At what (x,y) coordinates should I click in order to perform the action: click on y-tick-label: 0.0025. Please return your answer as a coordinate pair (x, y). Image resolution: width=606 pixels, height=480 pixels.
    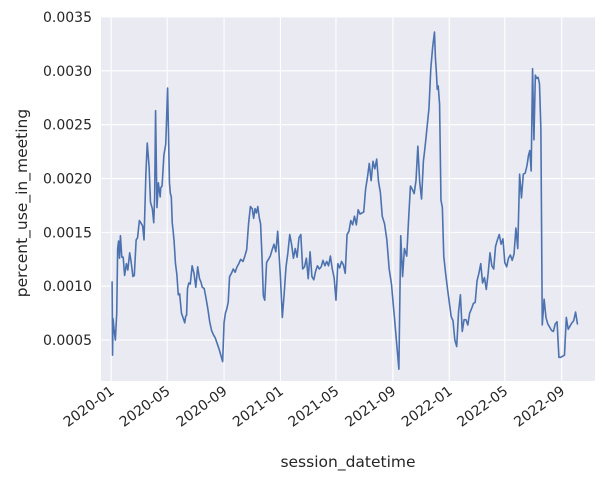
    Looking at the image, I should click on (67, 126).